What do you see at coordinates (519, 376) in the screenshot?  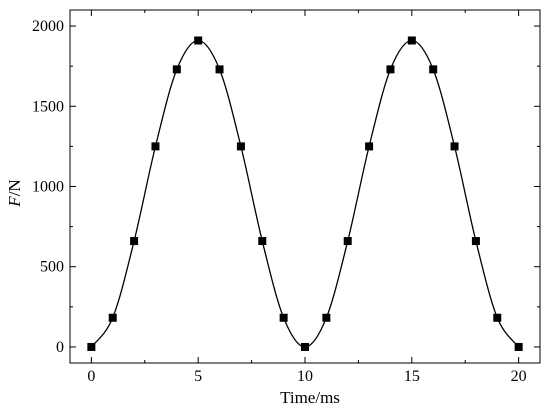 I see `x-tick-label: 20` at bounding box center [519, 376].